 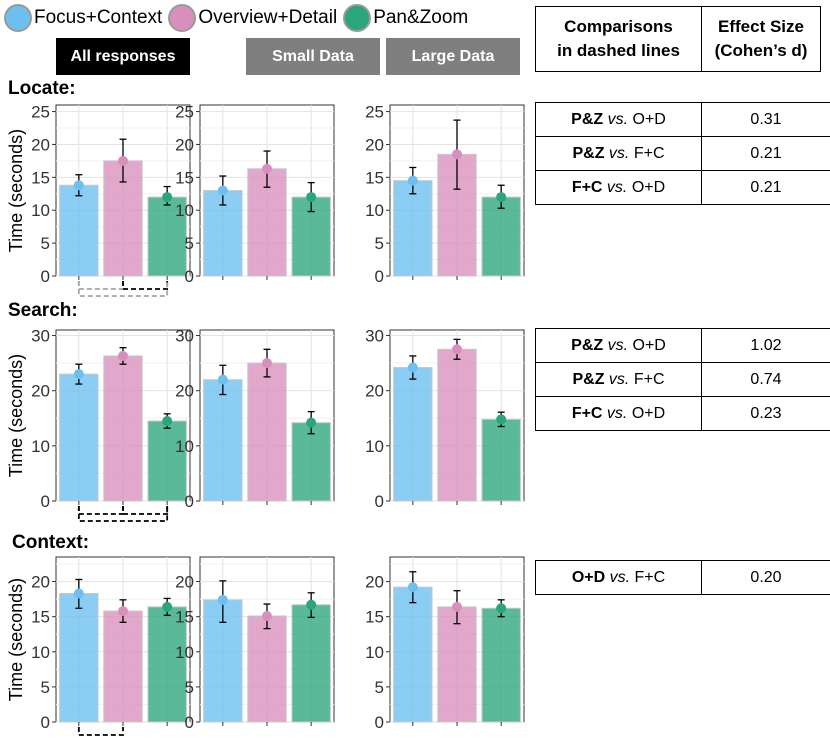 I want to click on y-tick-label: 30, so click(x=40, y=336).